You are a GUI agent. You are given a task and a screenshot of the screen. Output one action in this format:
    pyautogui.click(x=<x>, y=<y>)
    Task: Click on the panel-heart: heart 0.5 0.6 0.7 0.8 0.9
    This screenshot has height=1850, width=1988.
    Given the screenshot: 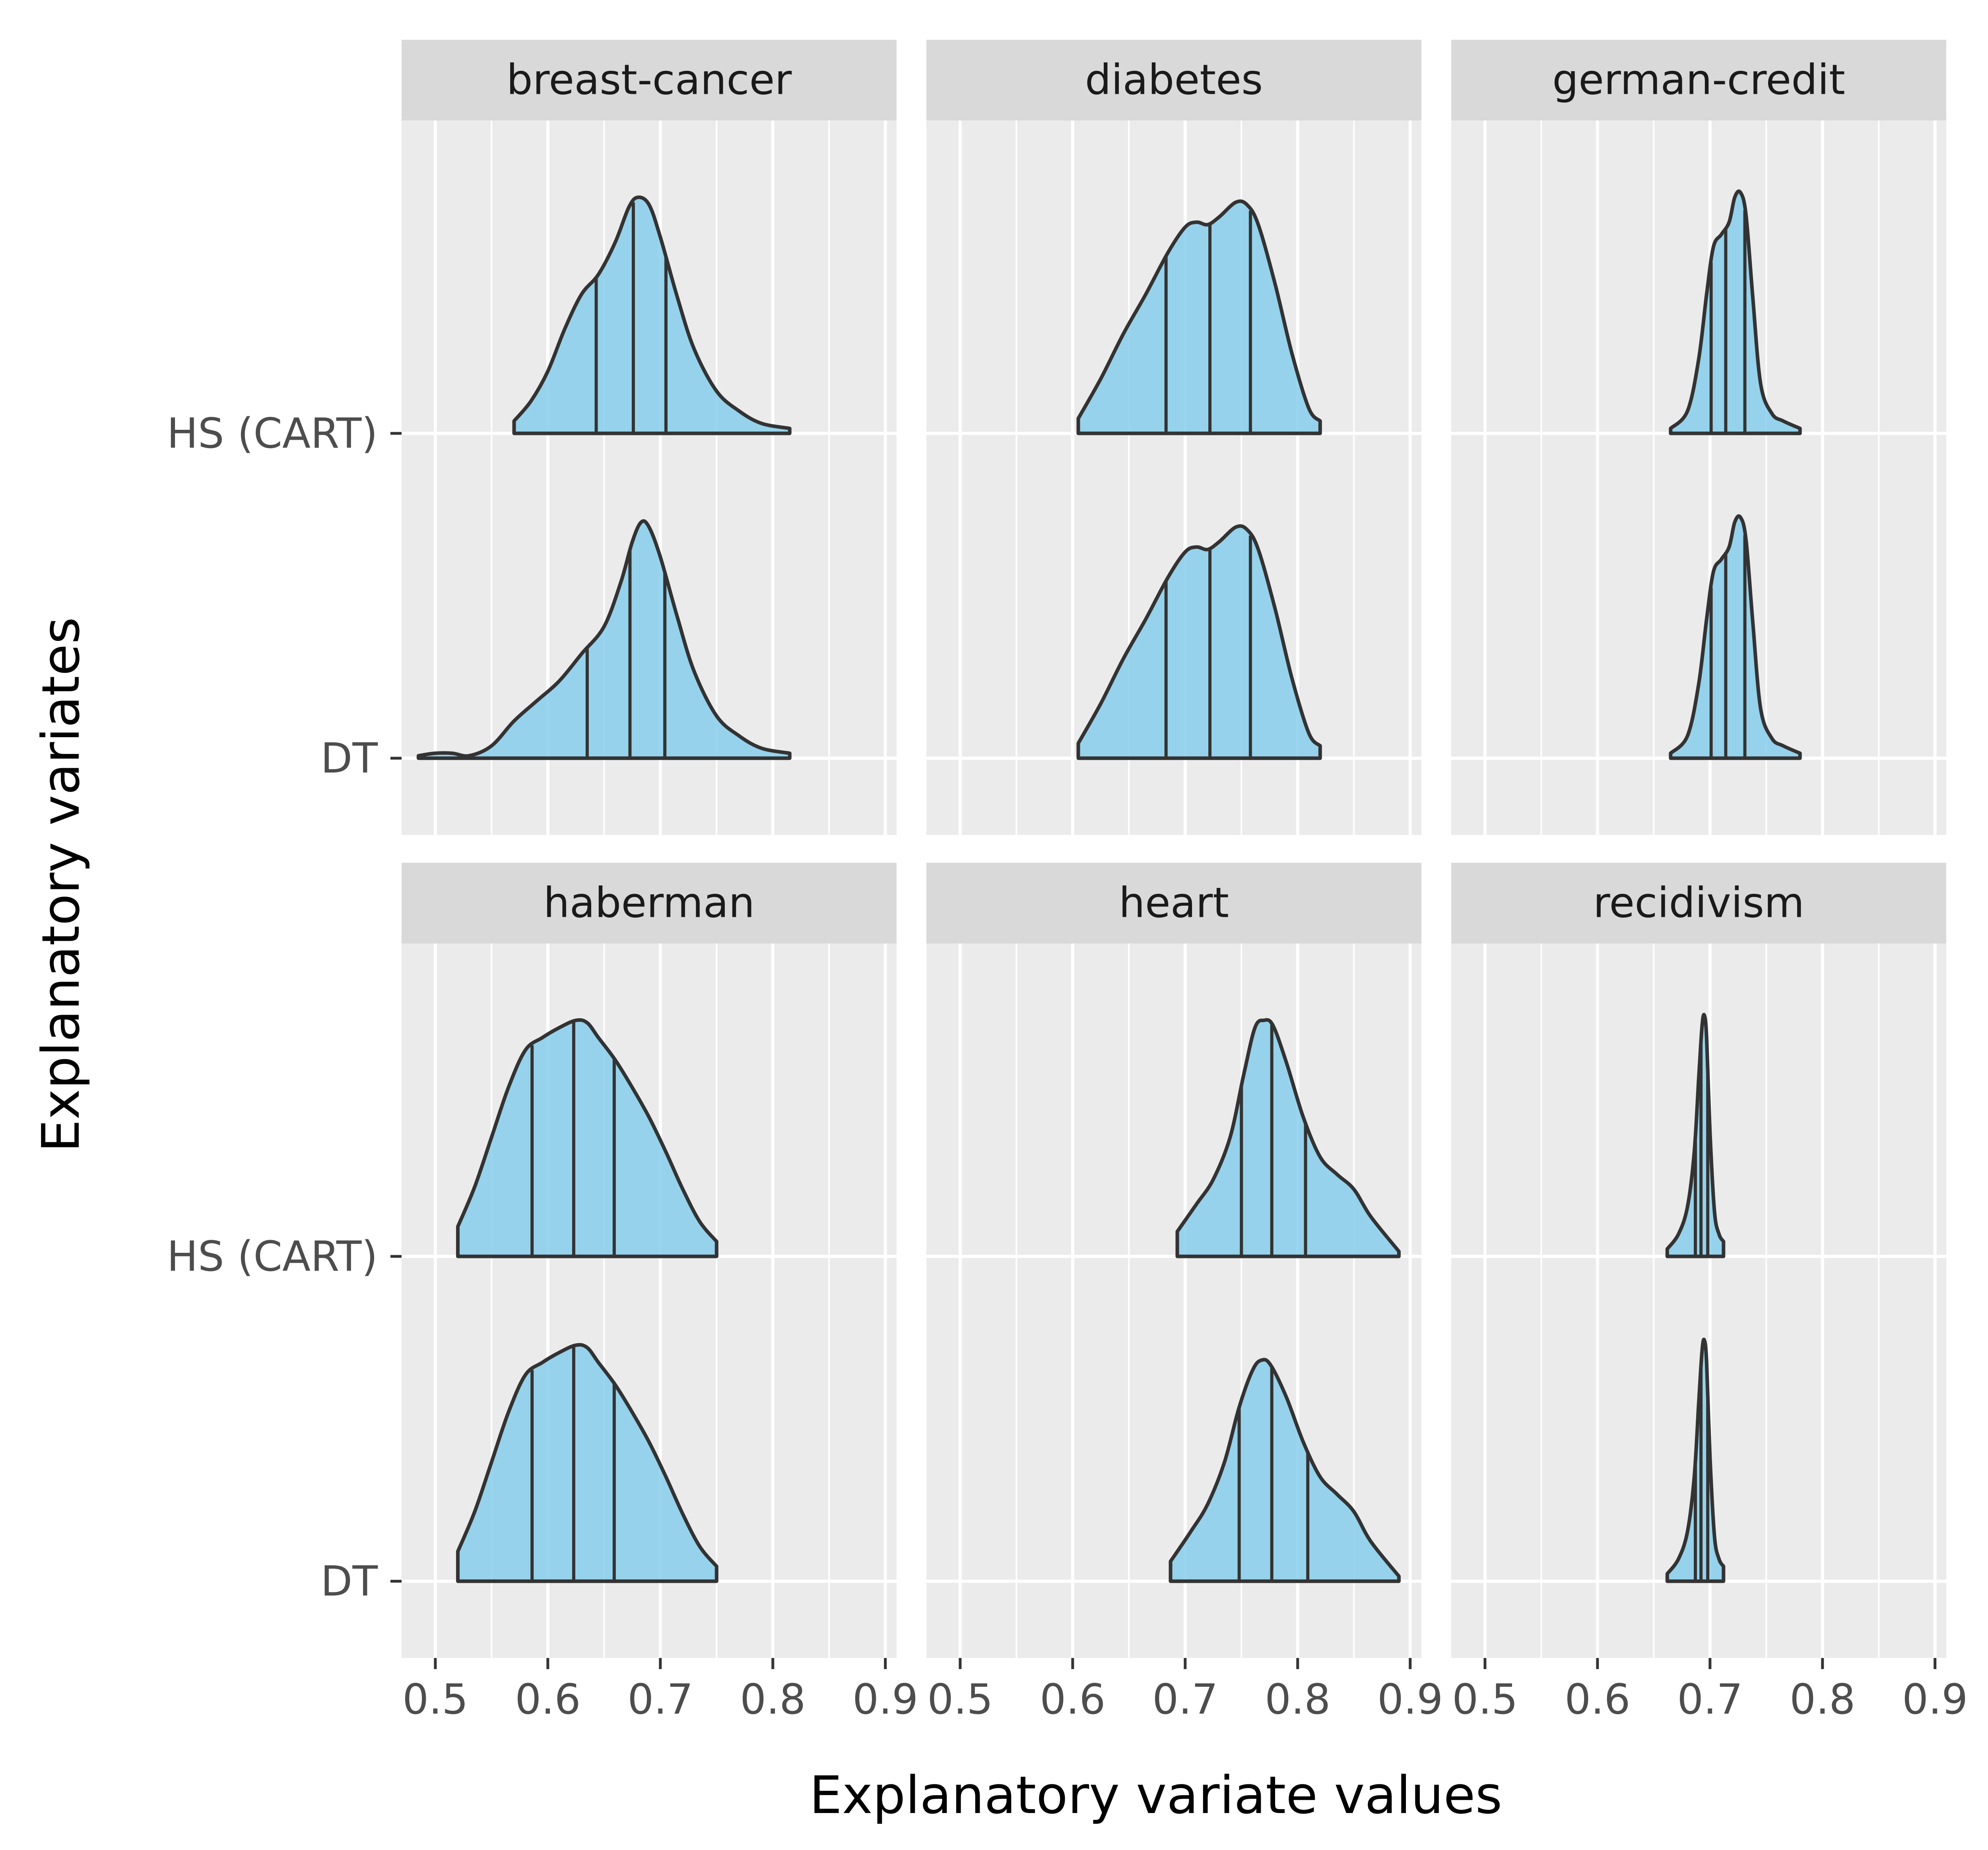 What is the action you would take?
    pyautogui.click(x=1184, y=1293)
    